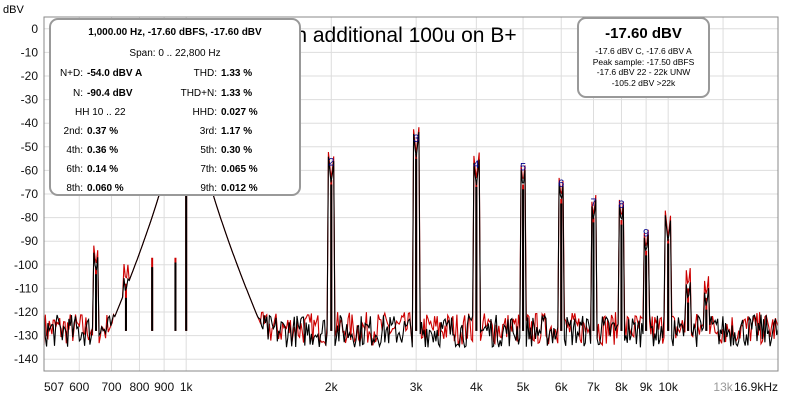 This screenshot has height=400, width=800. What do you see at coordinates (205, 73) in the screenshot?
I see `stat-thd-label: THD:` at bounding box center [205, 73].